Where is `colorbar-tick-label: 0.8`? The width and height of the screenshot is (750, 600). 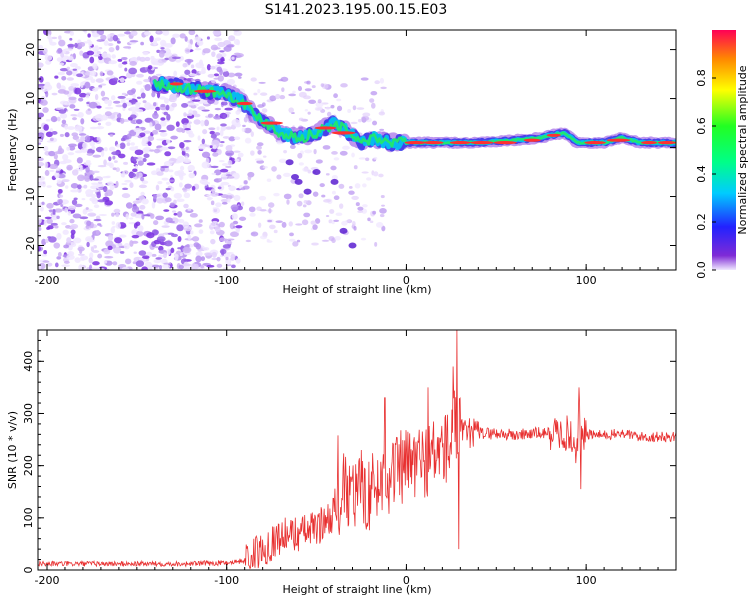
colorbar-tick-label: 0.8 is located at coordinates (701, 78).